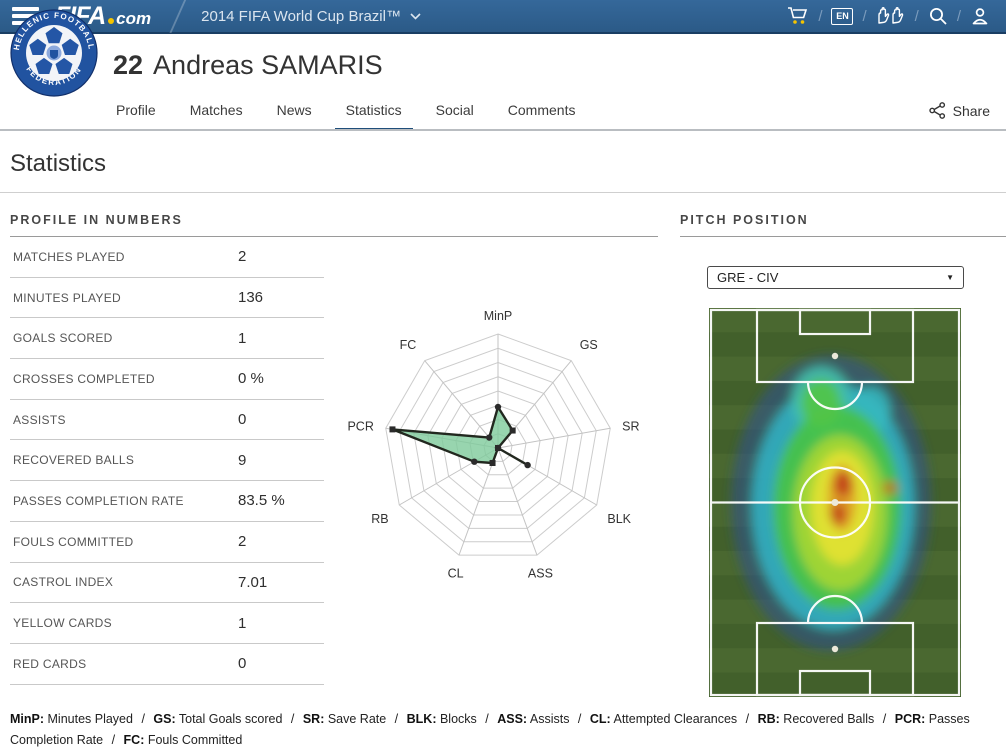 The width and height of the screenshot is (1006, 751). What do you see at coordinates (663, 719) in the screenshot?
I see `legend-item: CL: Attempted Clearances` at bounding box center [663, 719].